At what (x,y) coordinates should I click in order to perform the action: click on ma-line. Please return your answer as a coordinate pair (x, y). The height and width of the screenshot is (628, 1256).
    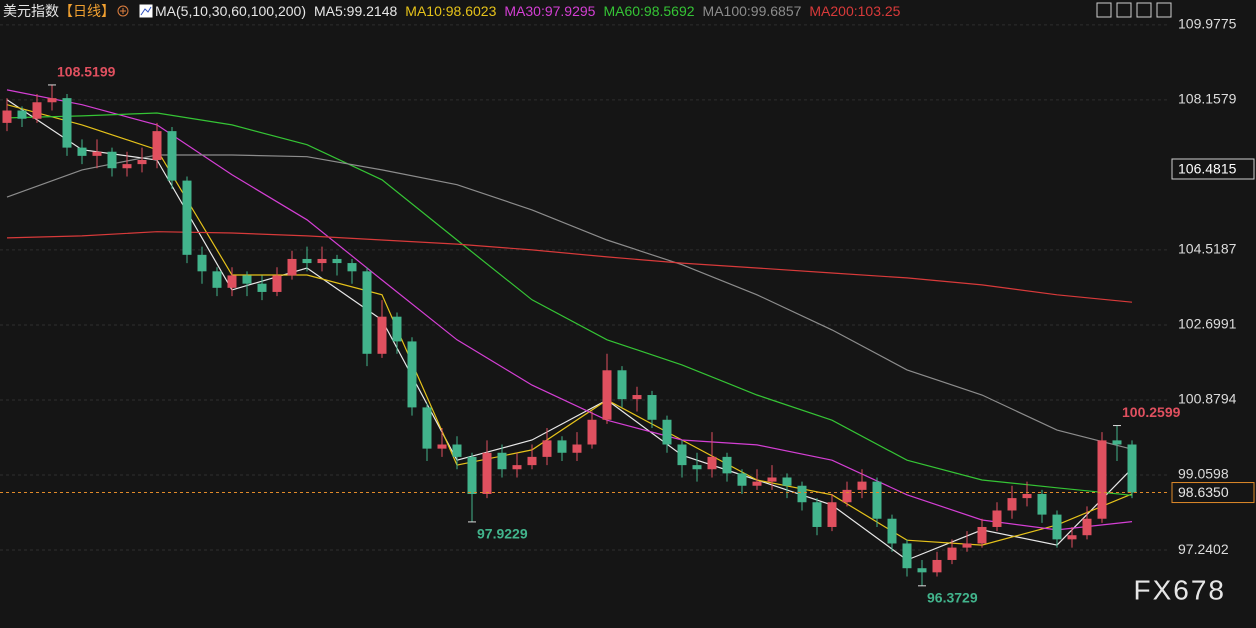
    Looking at the image, I should click on (569, 267).